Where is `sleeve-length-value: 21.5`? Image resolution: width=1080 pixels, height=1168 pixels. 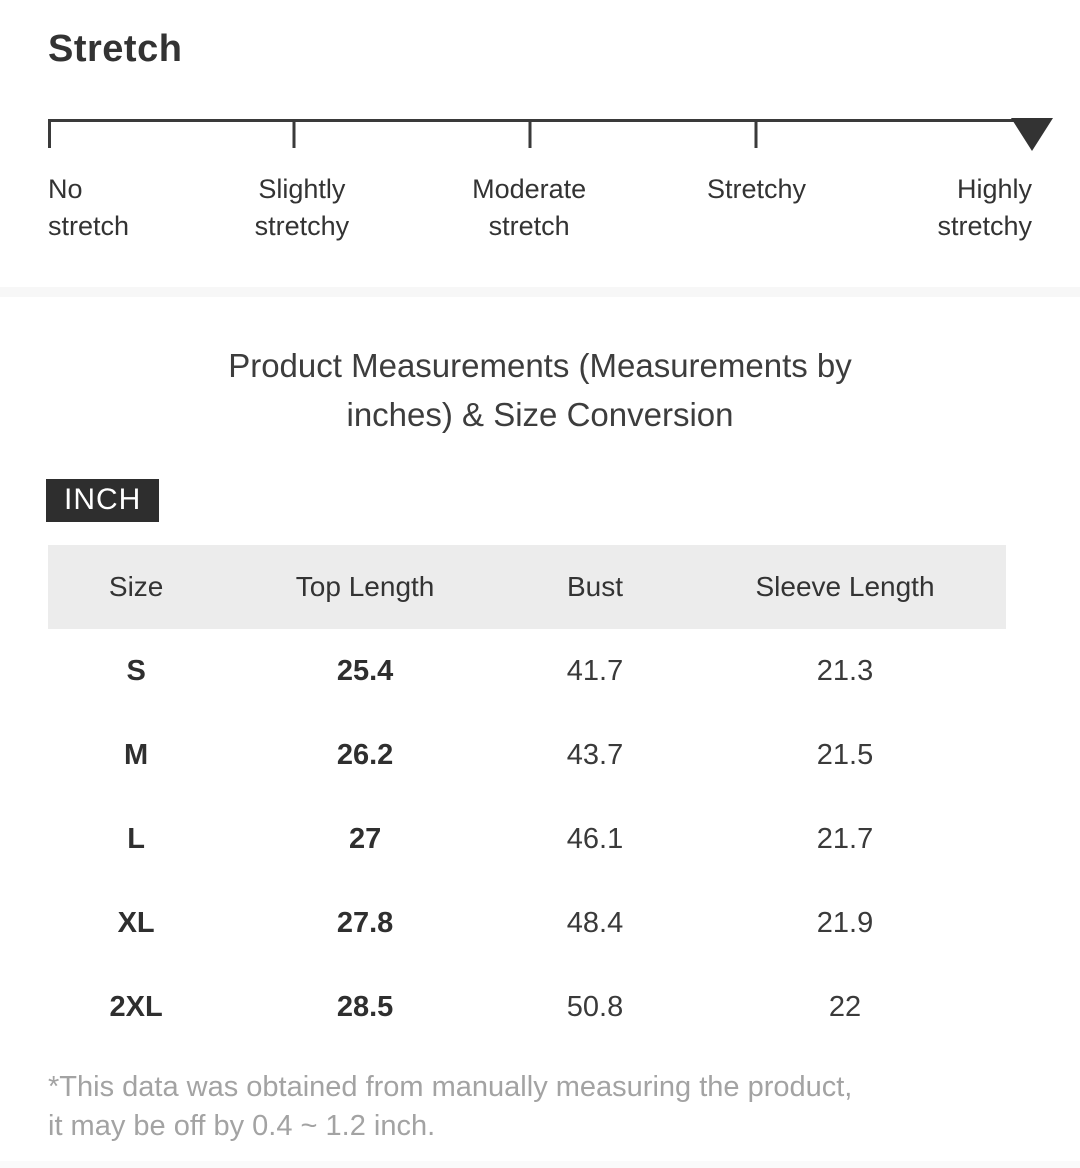 sleeve-length-value: 21.5 is located at coordinates (845, 754).